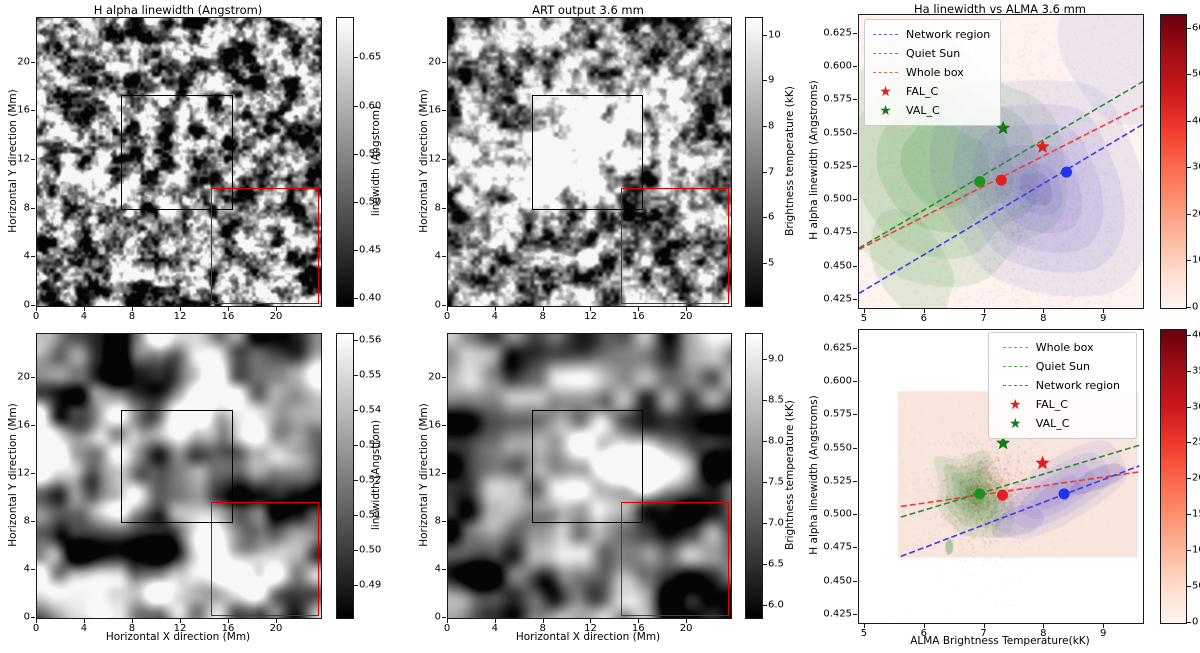 The height and width of the screenshot is (653, 1200). I want to click on panel-title-scatter-top: Ha linewidth vs ALMA 3.6 mm, so click(1000, 9).